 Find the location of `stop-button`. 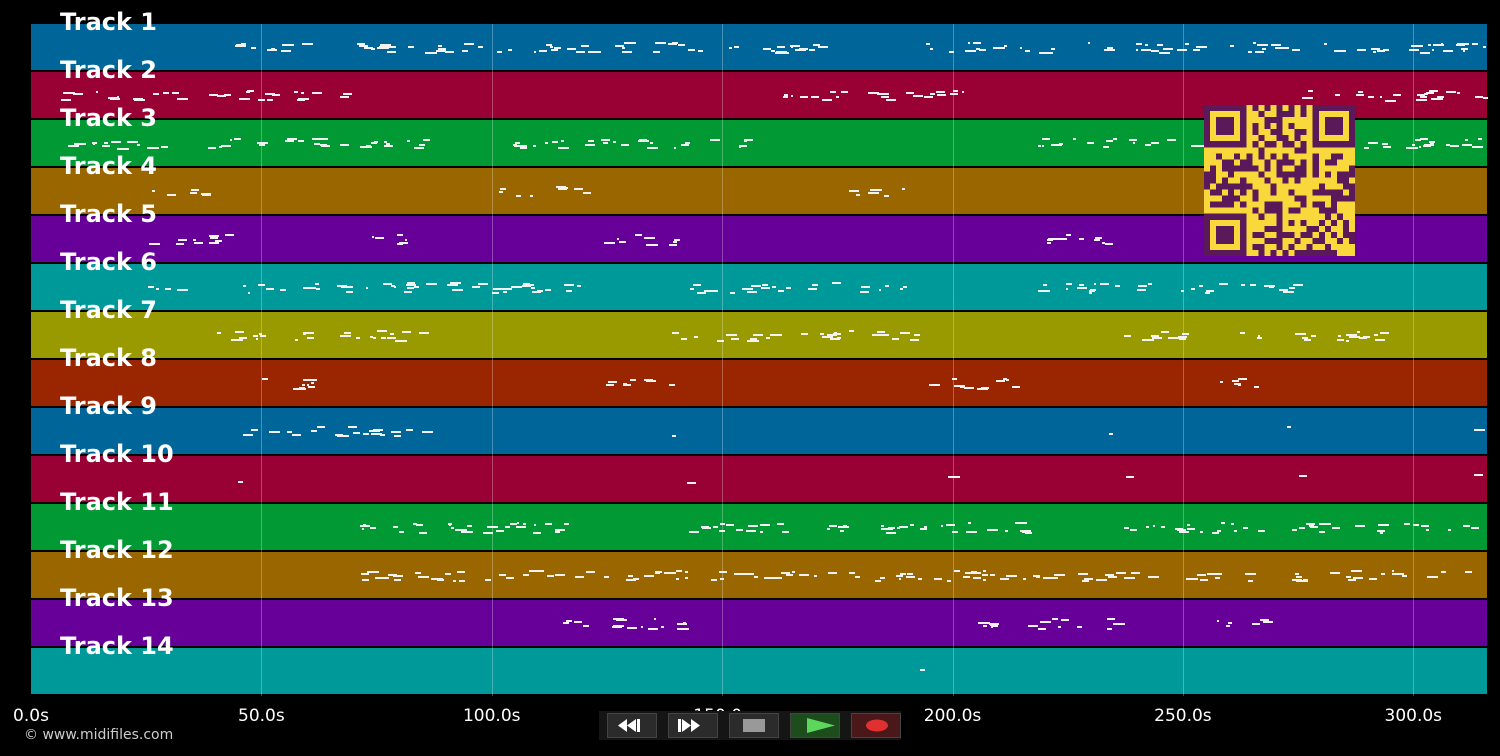

stop-button is located at coordinates (754, 725).